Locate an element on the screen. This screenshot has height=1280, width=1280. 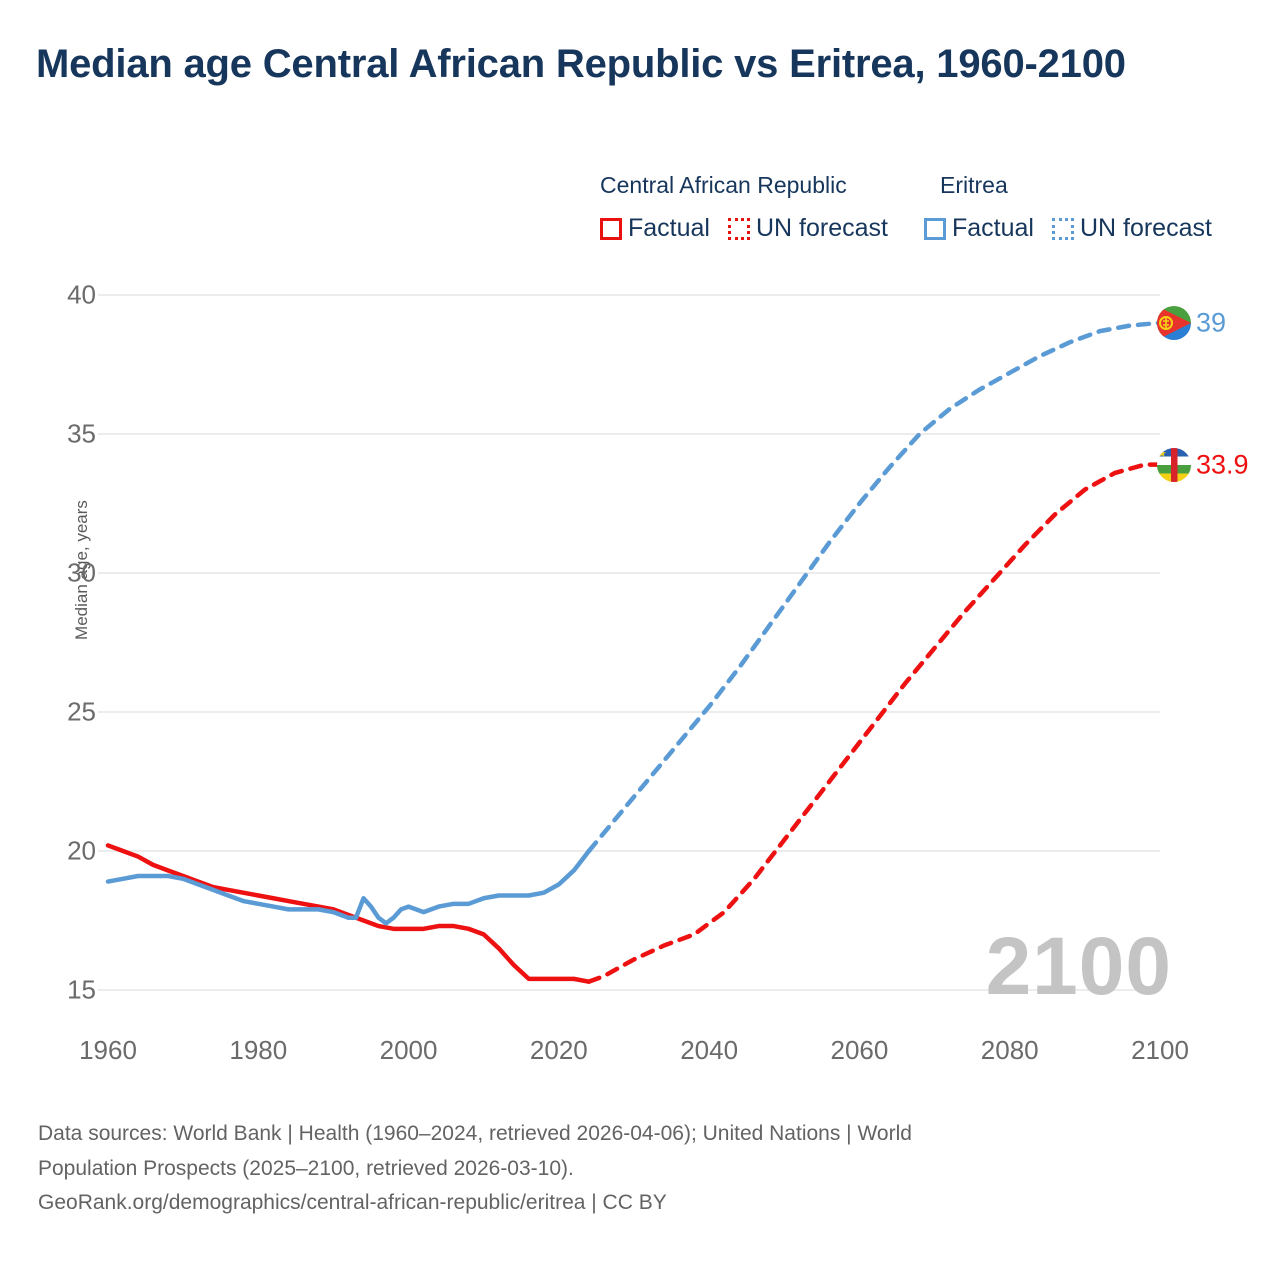
x-axis-tick-label: 1960 is located at coordinates (108, 1050).